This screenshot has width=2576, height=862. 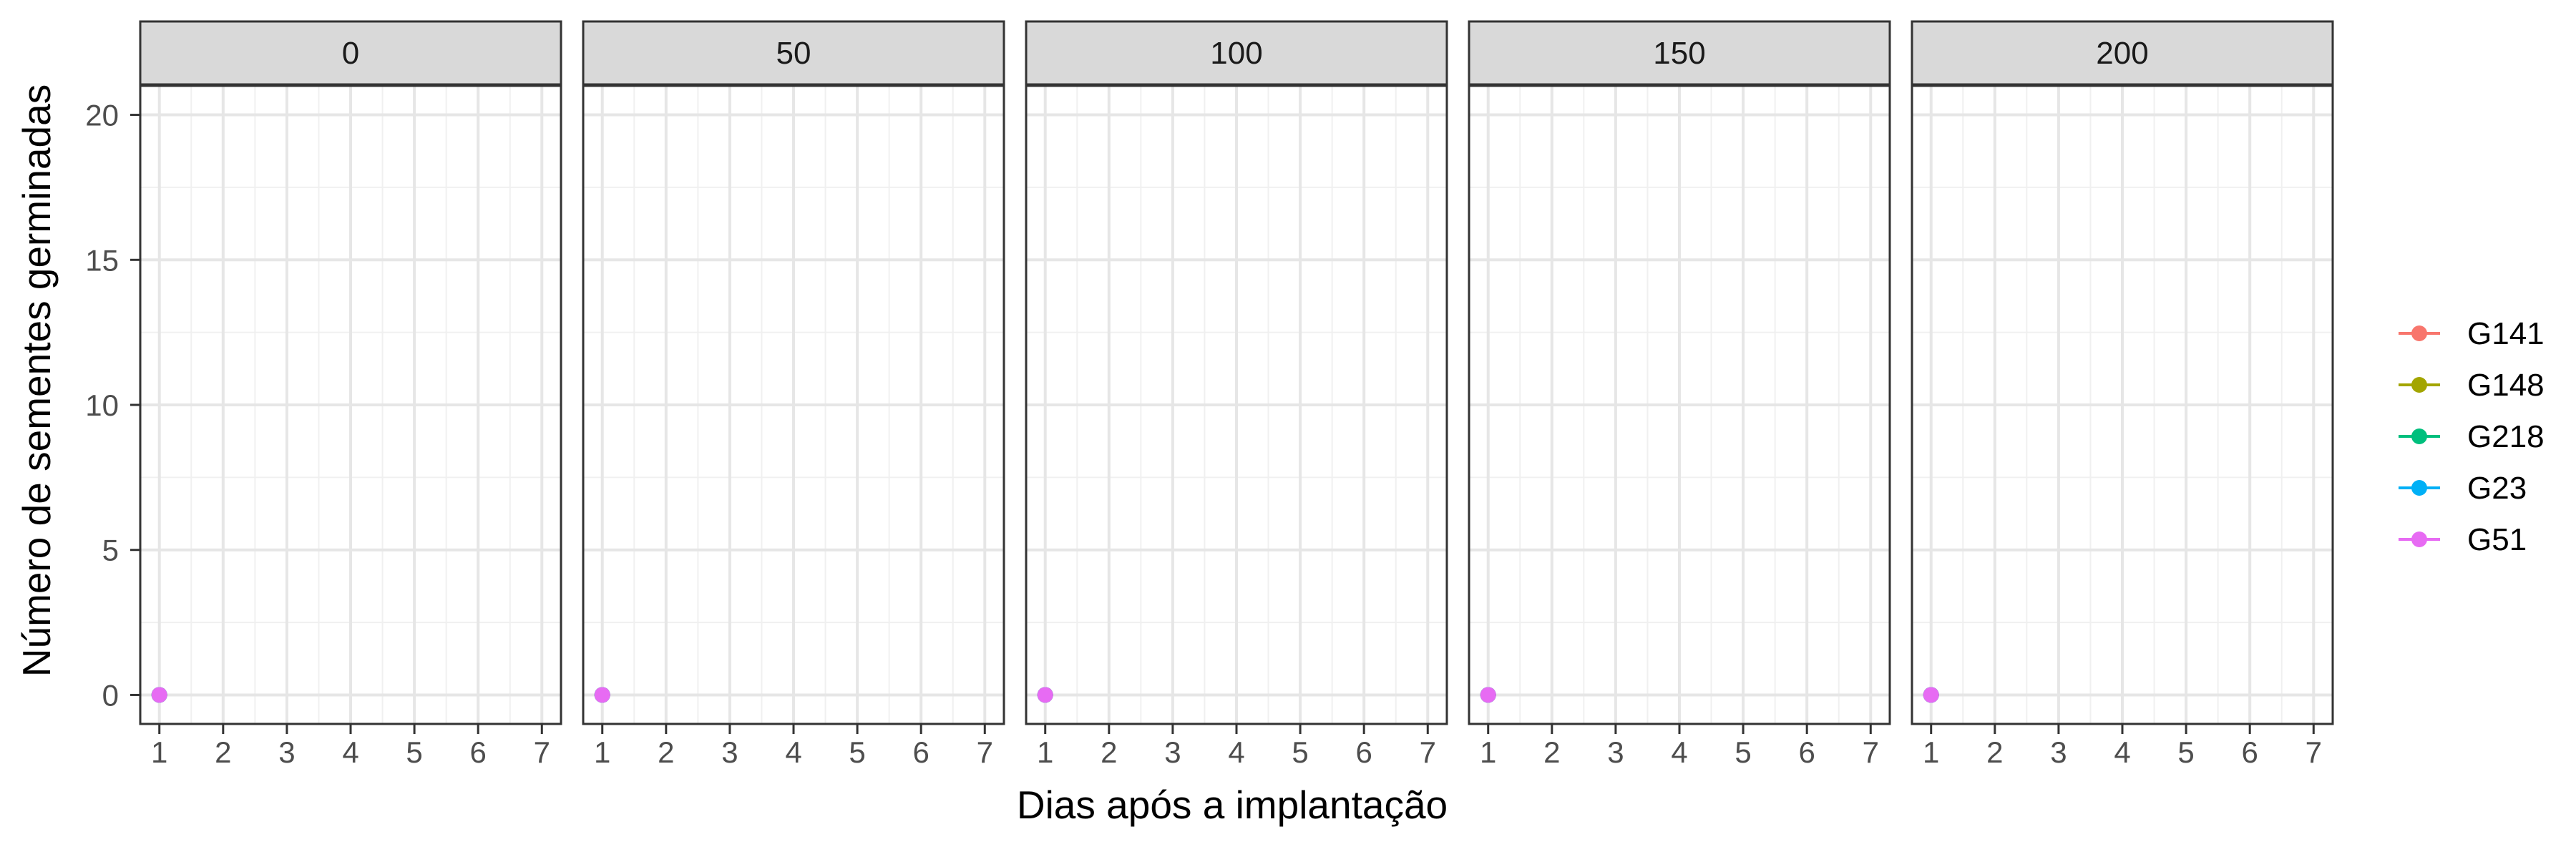 I want to click on legend-label: G218, so click(x=2506, y=437).